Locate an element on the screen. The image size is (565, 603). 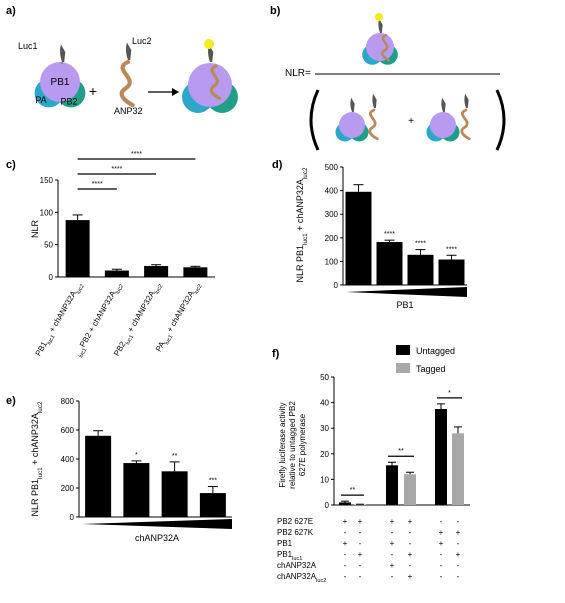
panel-e-y-tick-label: 200 is located at coordinates (68, 488).